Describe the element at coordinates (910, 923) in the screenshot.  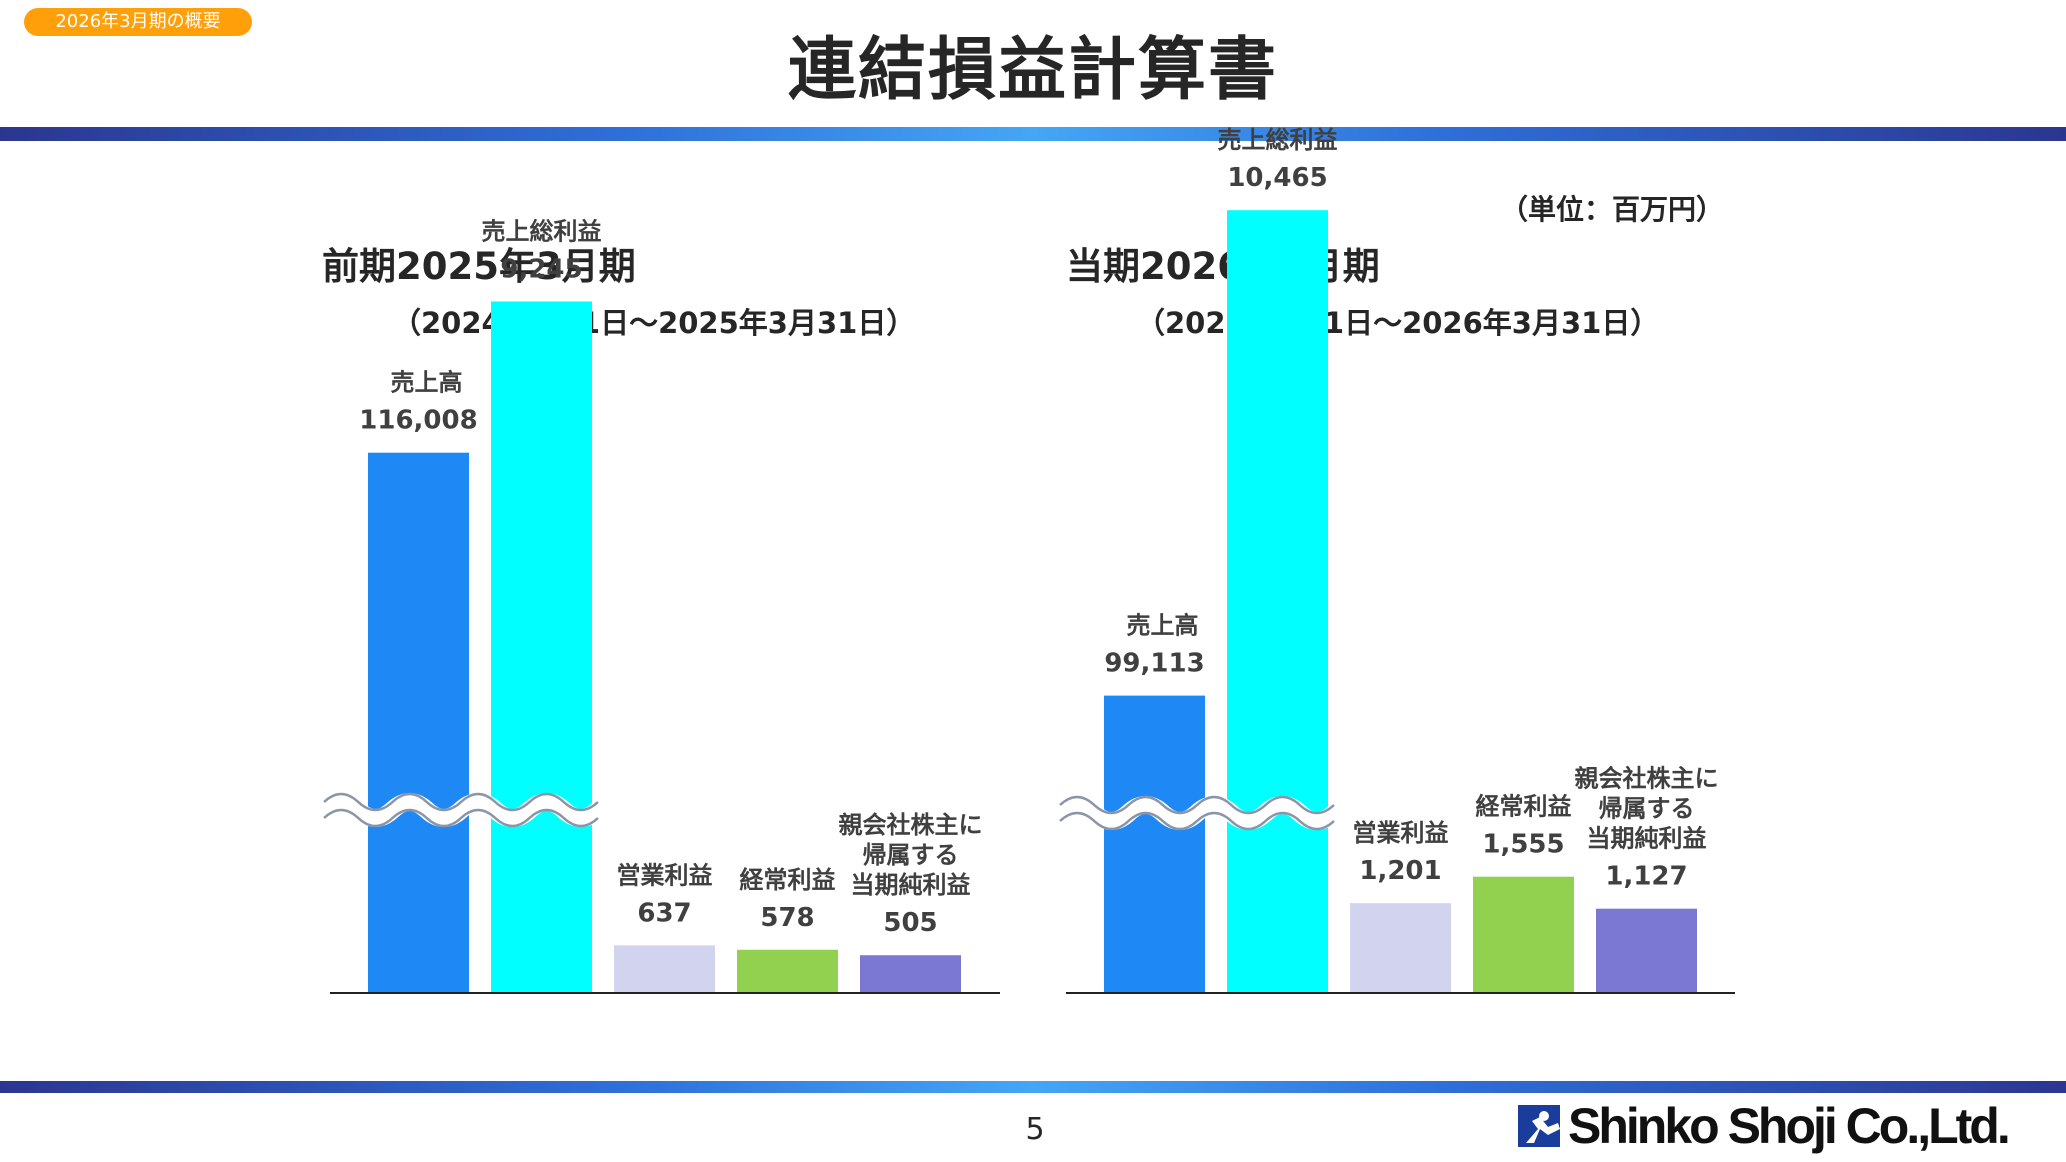
I see `bar-value-label: 505` at that location.